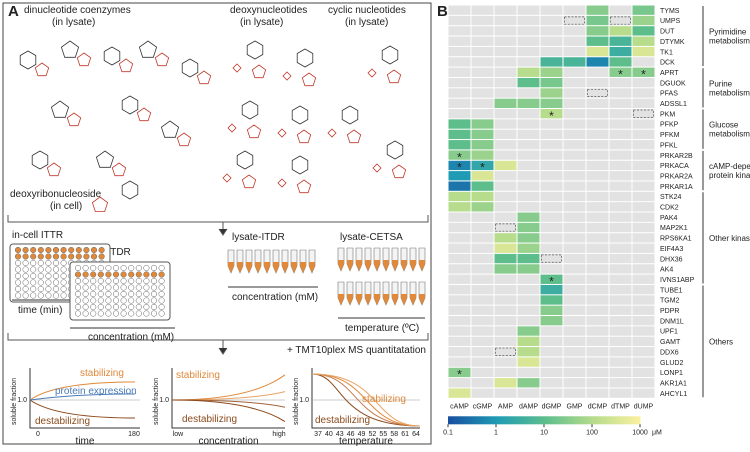  I want to click on label: lysate-CETSA, so click(371, 237).